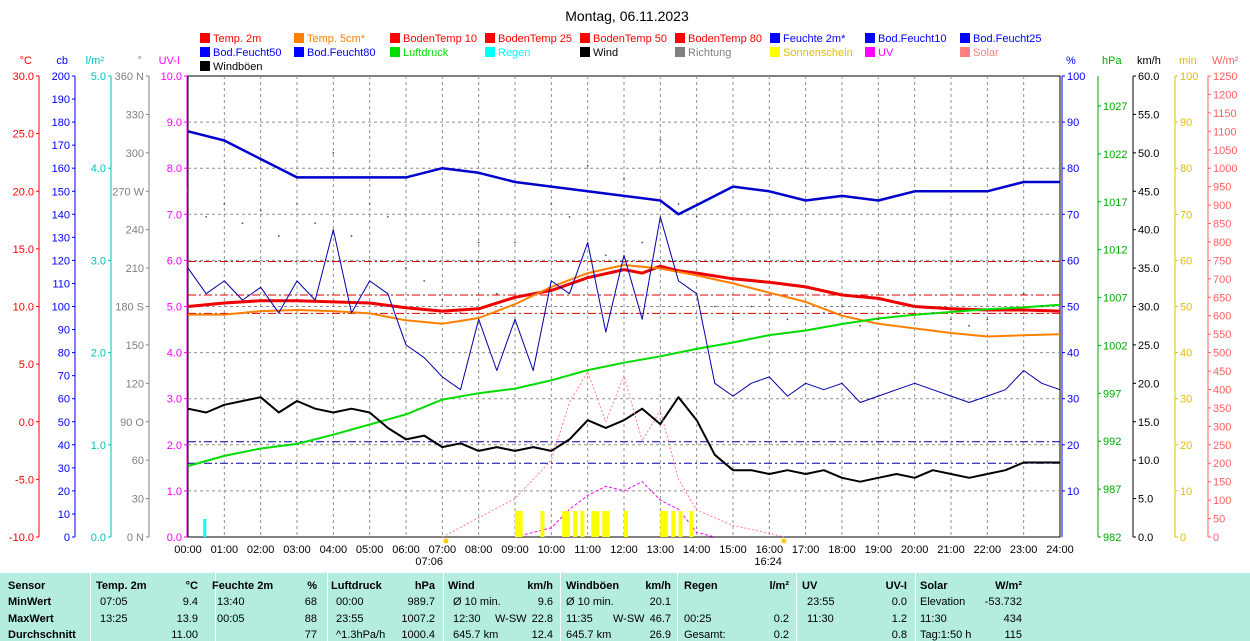  What do you see at coordinates (1112, 394) in the screenshot?
I see `axis-tick-label: 997` at bounding box center [1112, 394].